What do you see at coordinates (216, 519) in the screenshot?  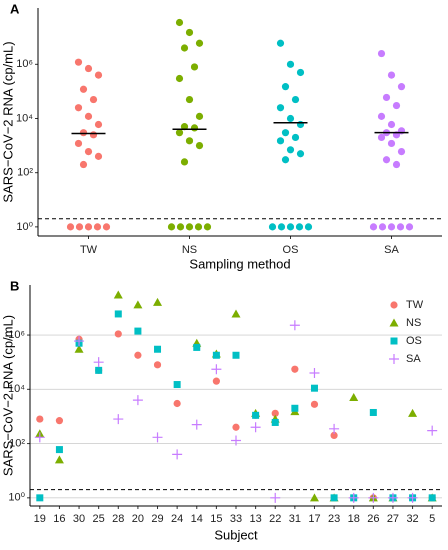 I see `x-tick-label: 15` at bounding box center [216, 519].